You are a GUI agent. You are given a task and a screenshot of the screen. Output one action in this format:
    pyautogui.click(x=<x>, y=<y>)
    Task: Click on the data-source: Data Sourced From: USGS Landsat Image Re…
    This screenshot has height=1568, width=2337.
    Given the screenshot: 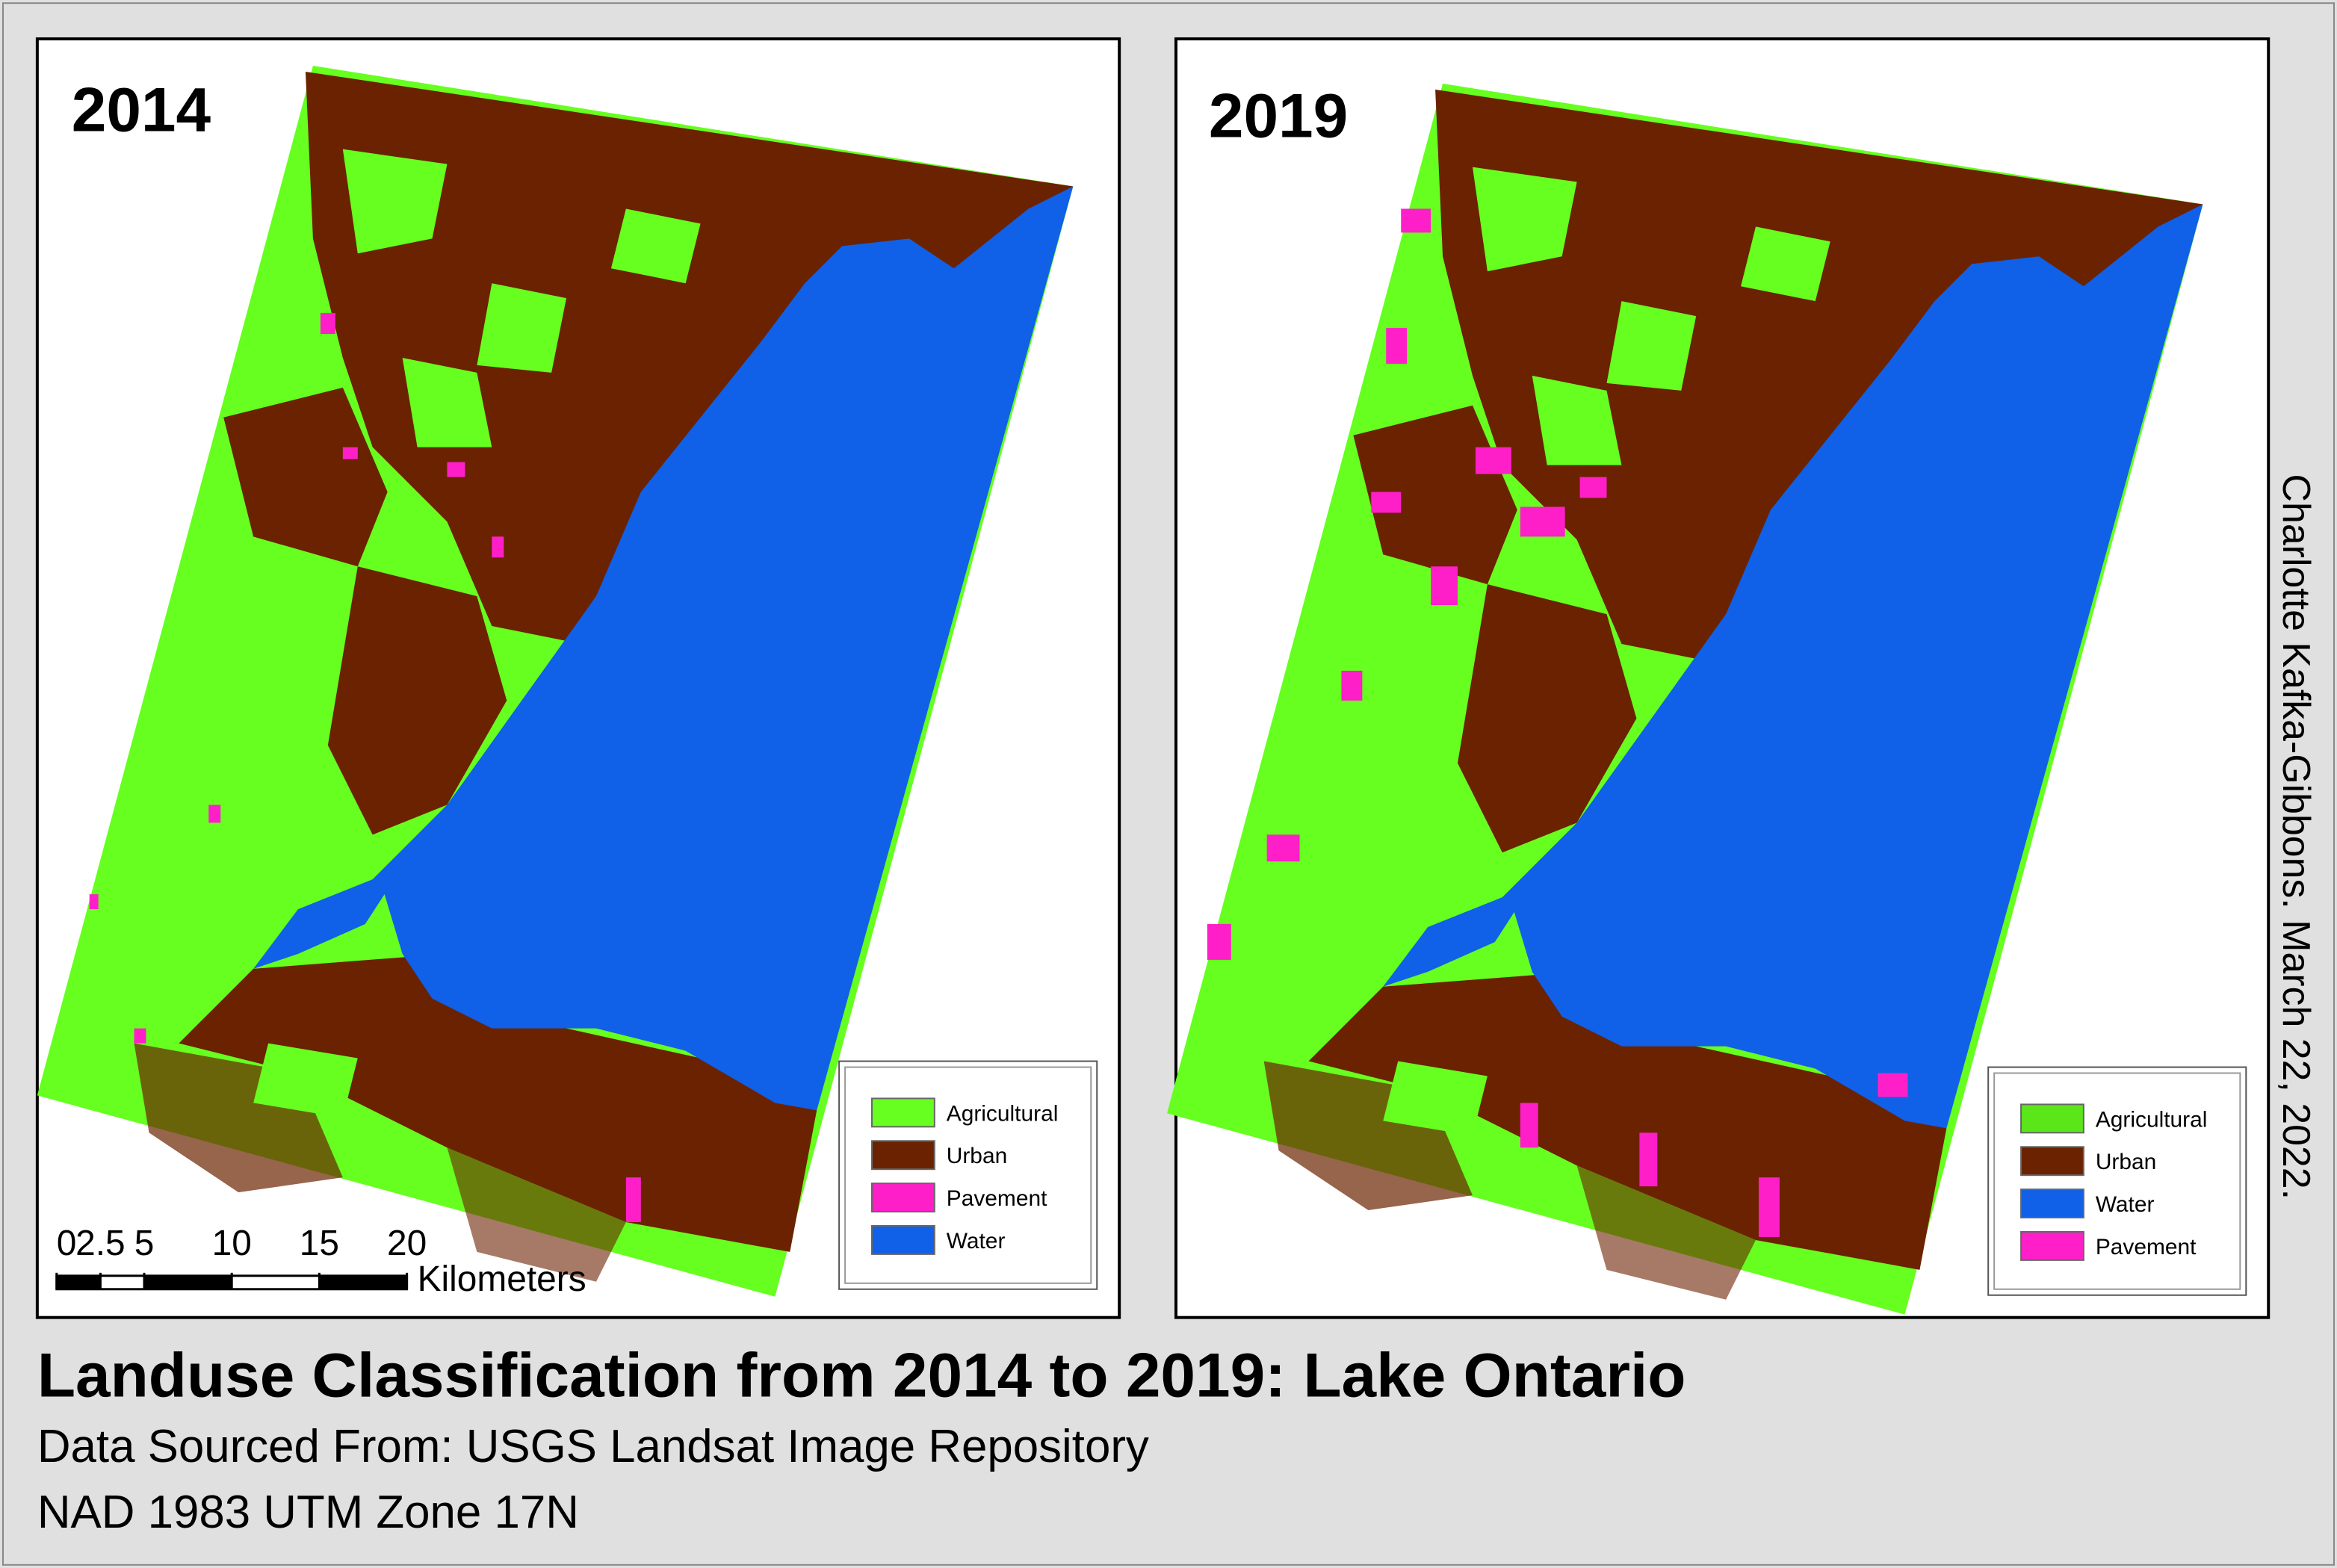 What is the action you would take?
    pyautogui.click(x=593, y=1447)
    